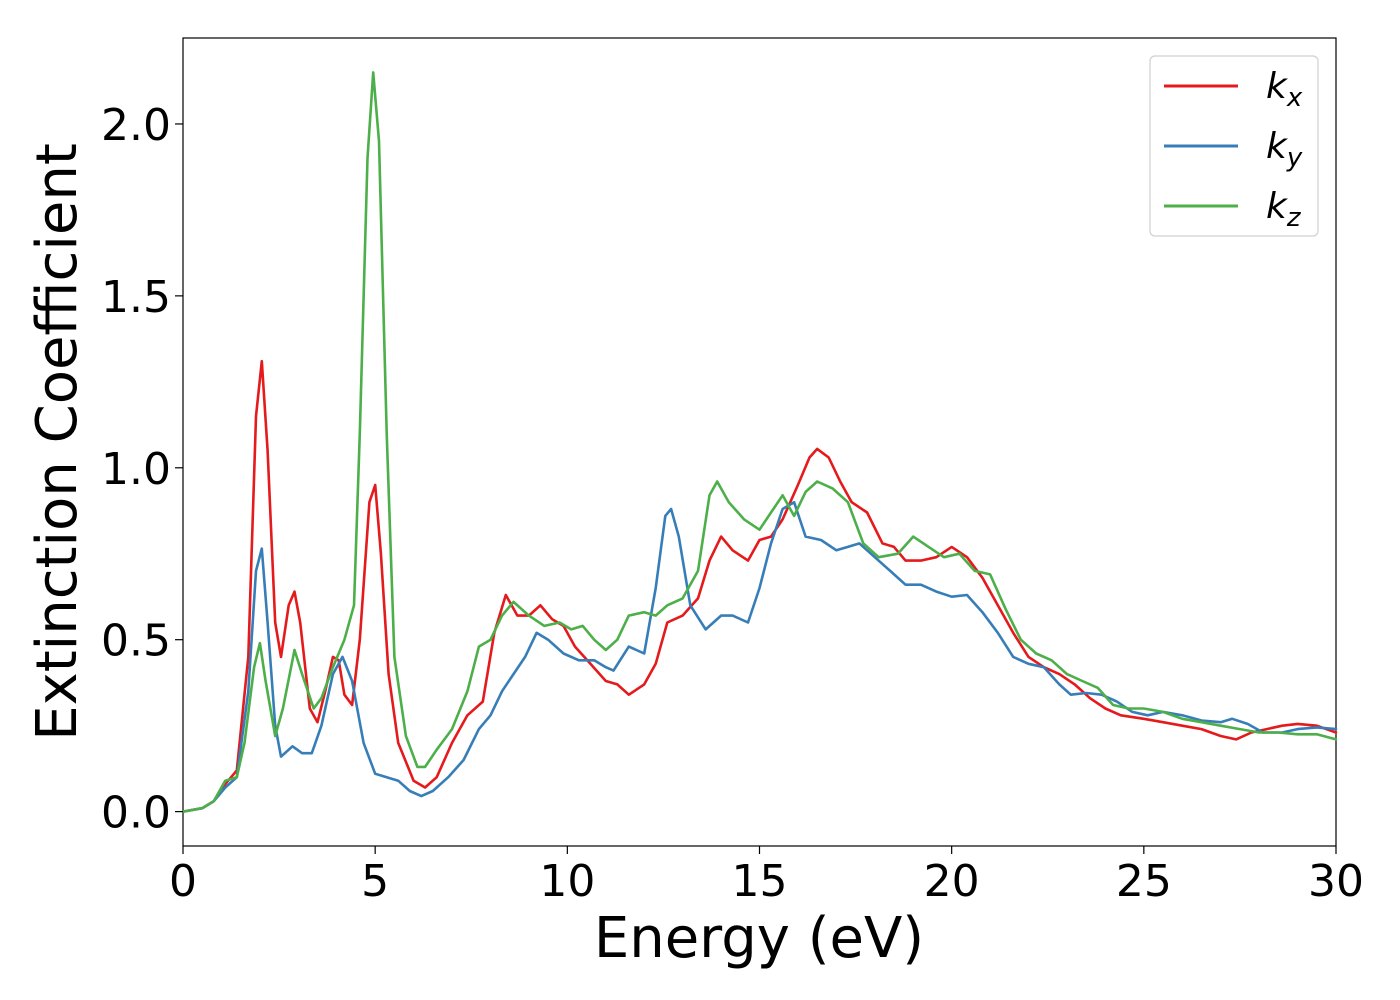 The height and width of the screenshot is (1000, 1400). I want to click on legend-label-kz: kz, so click(1284, 209).